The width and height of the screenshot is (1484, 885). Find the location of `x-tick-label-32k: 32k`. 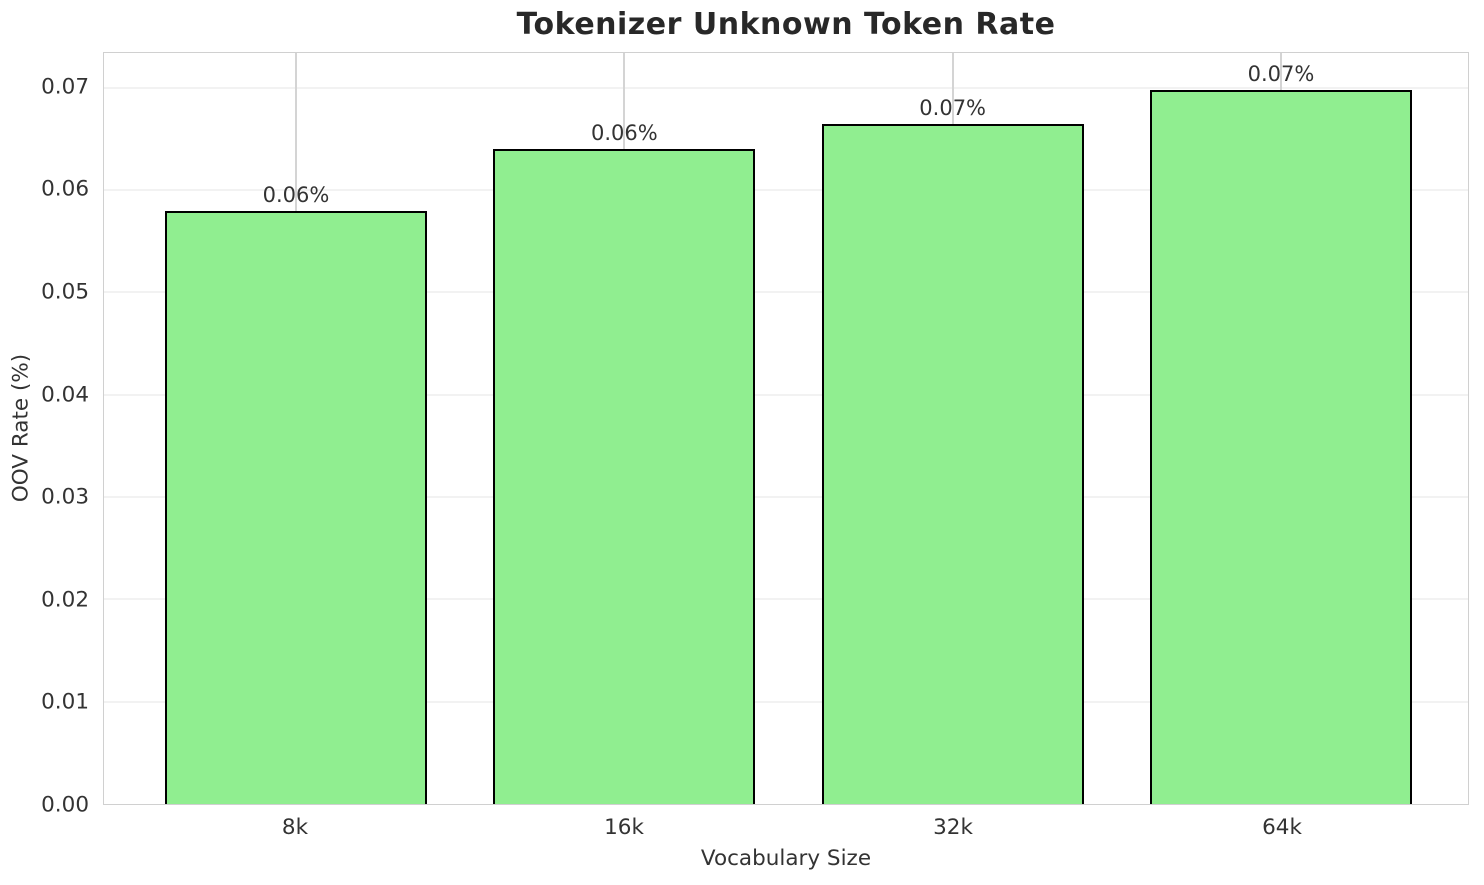

x-tick-label-32k: 32k is located at coordinates (953, 827).